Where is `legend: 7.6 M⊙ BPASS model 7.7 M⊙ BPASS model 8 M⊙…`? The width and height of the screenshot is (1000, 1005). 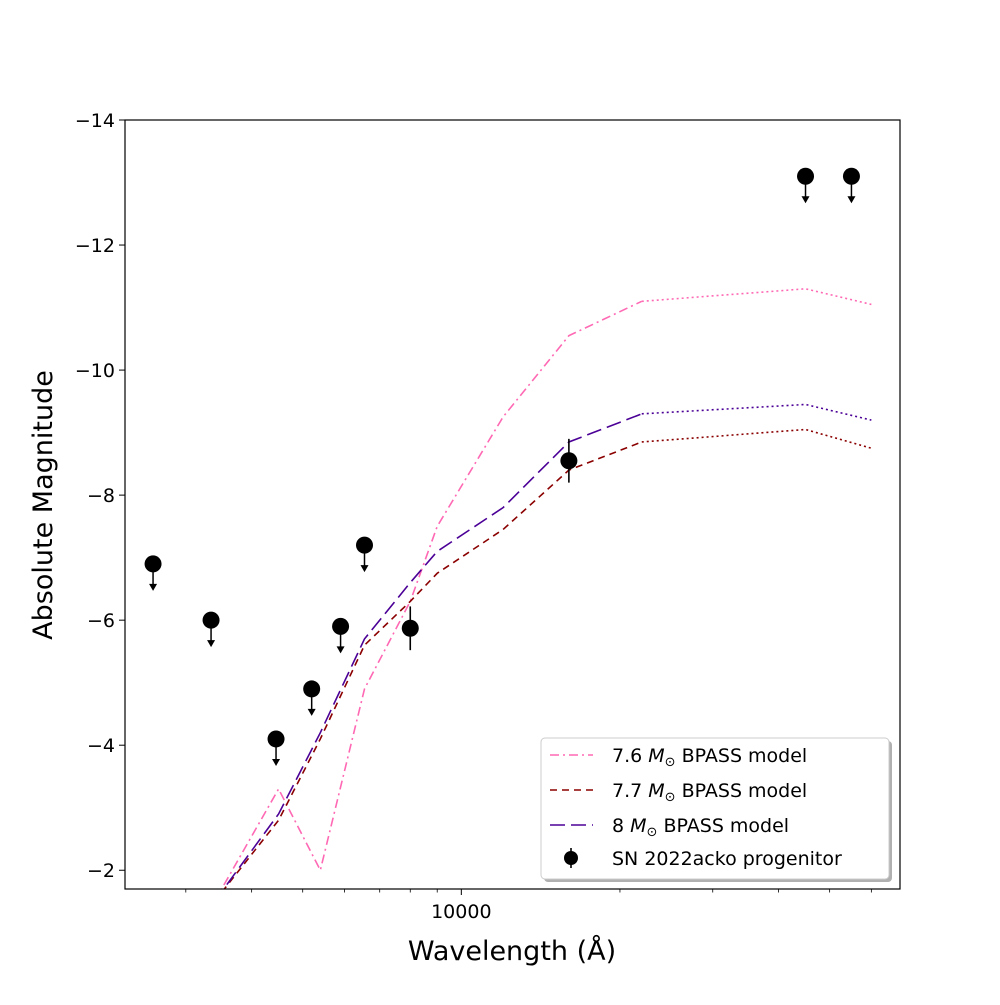
legend: 7.6 M⊙ BPASS model 7.7 M⊙ BPASS model 8 M⊙… is located at coordinates (716, 809).